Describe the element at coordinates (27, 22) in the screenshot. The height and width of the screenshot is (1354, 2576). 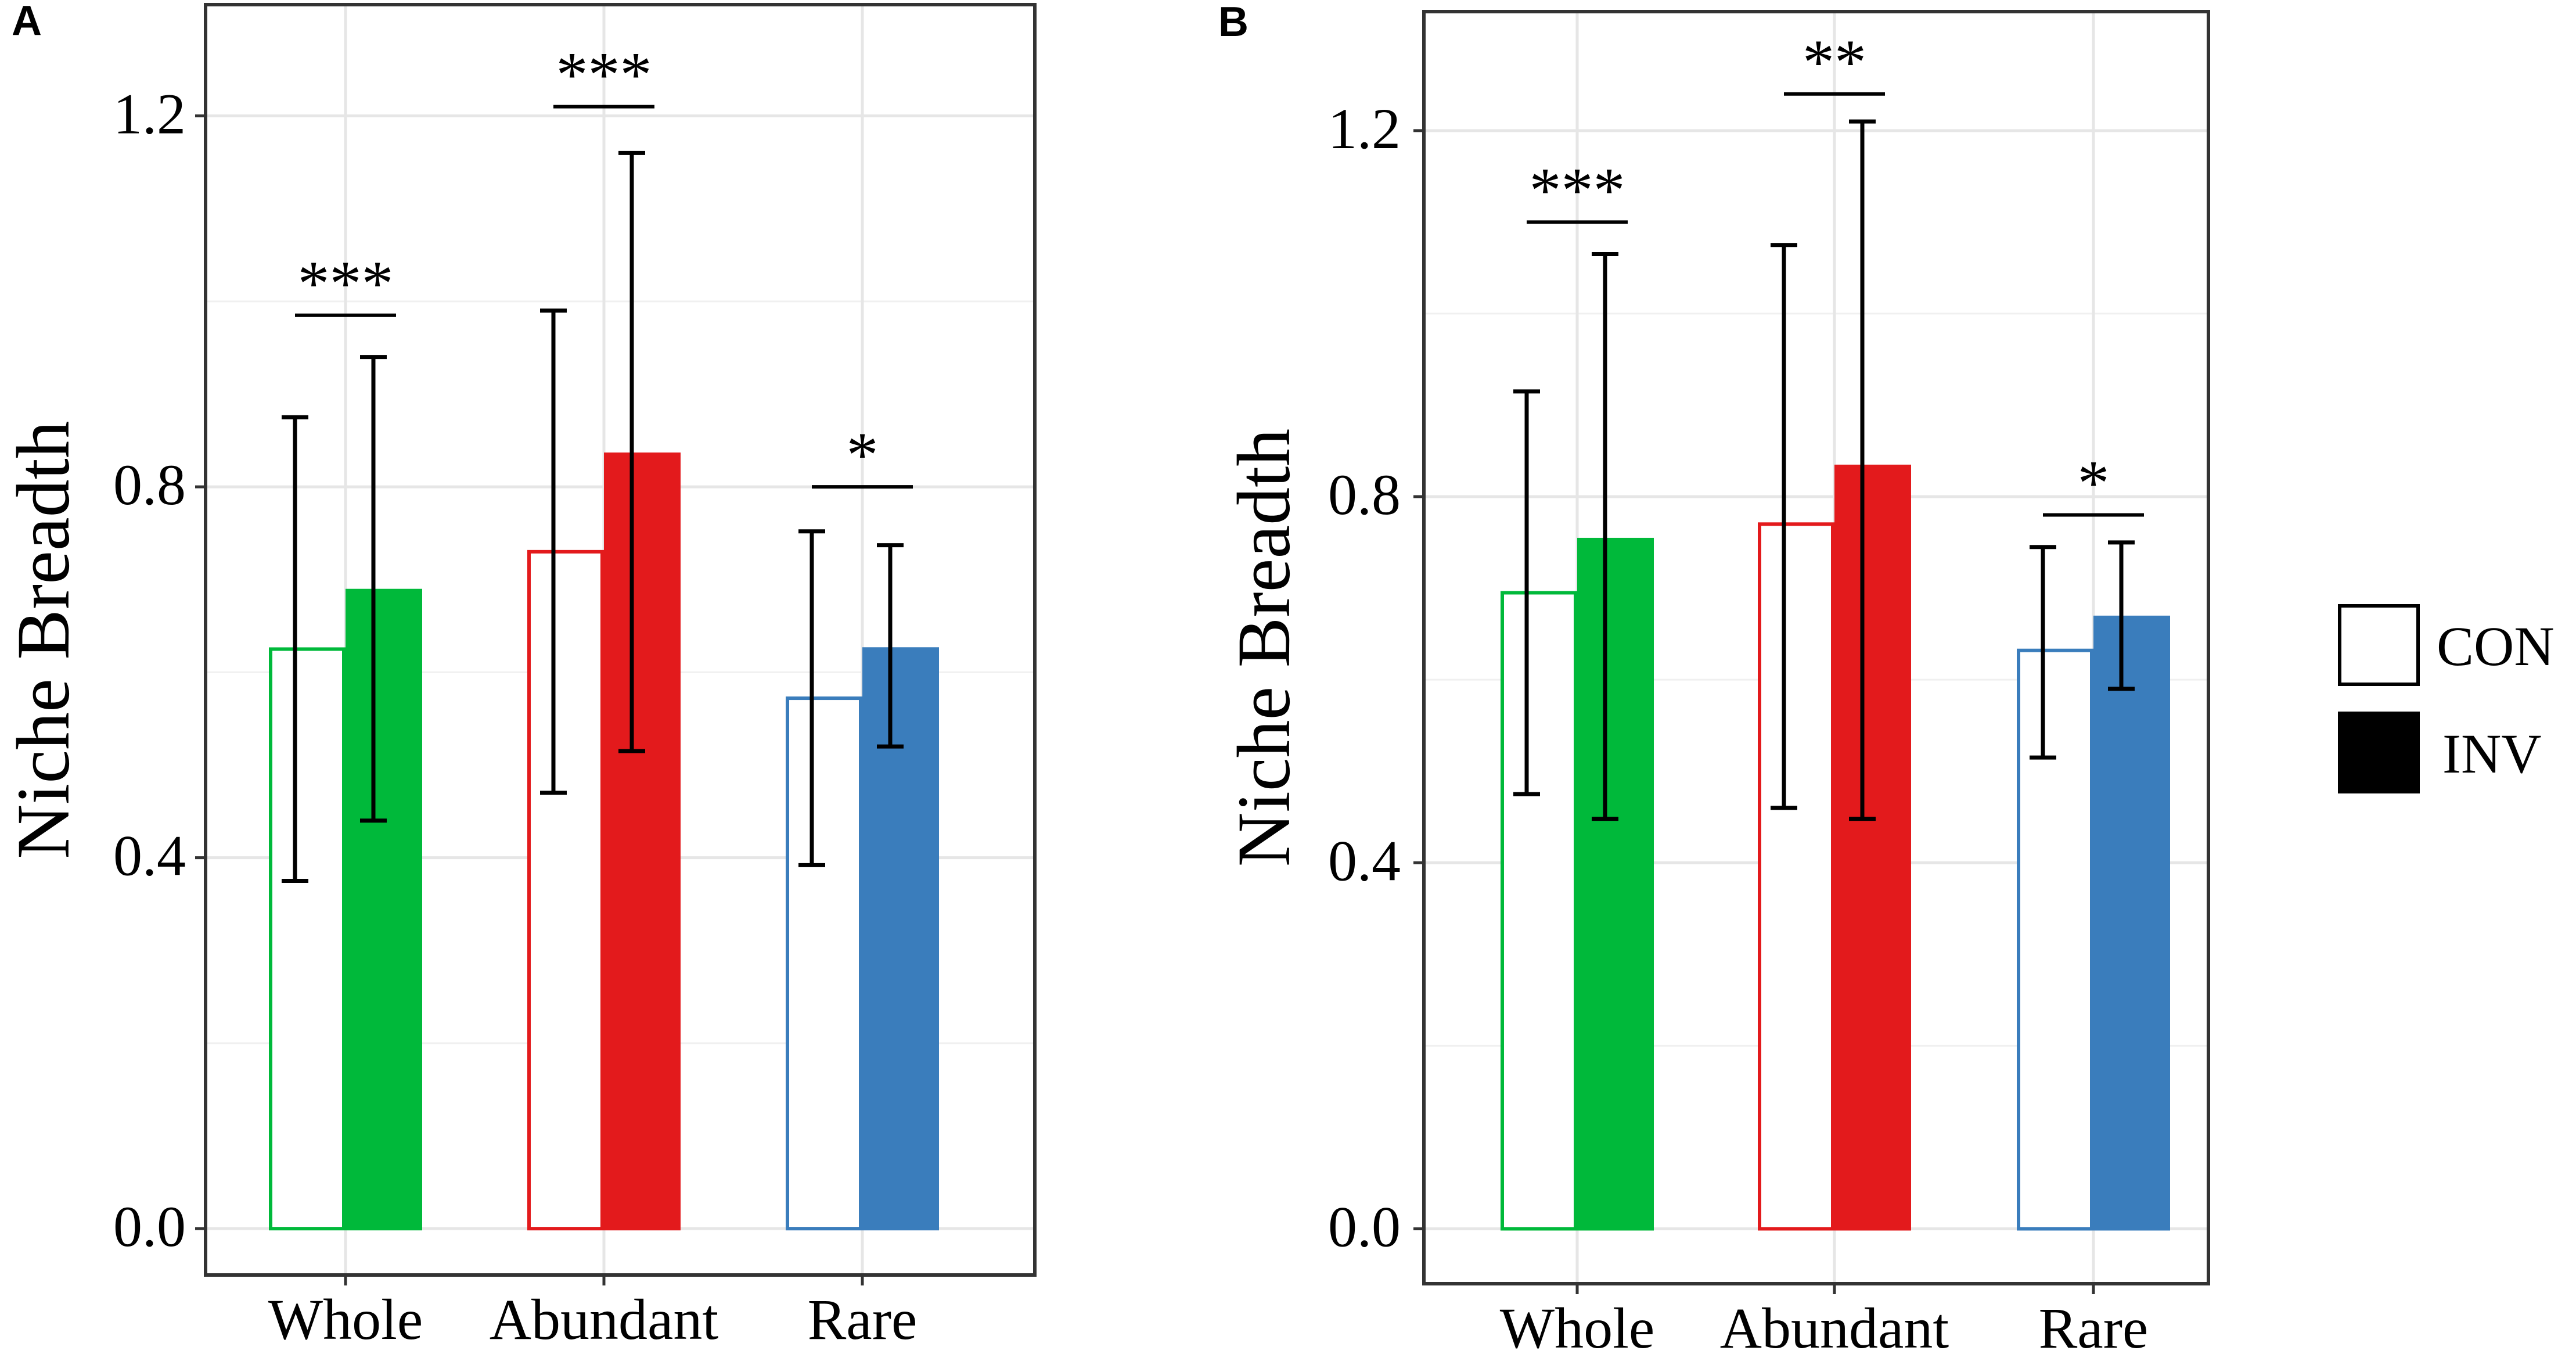
I see `panel-label: A` at that location.